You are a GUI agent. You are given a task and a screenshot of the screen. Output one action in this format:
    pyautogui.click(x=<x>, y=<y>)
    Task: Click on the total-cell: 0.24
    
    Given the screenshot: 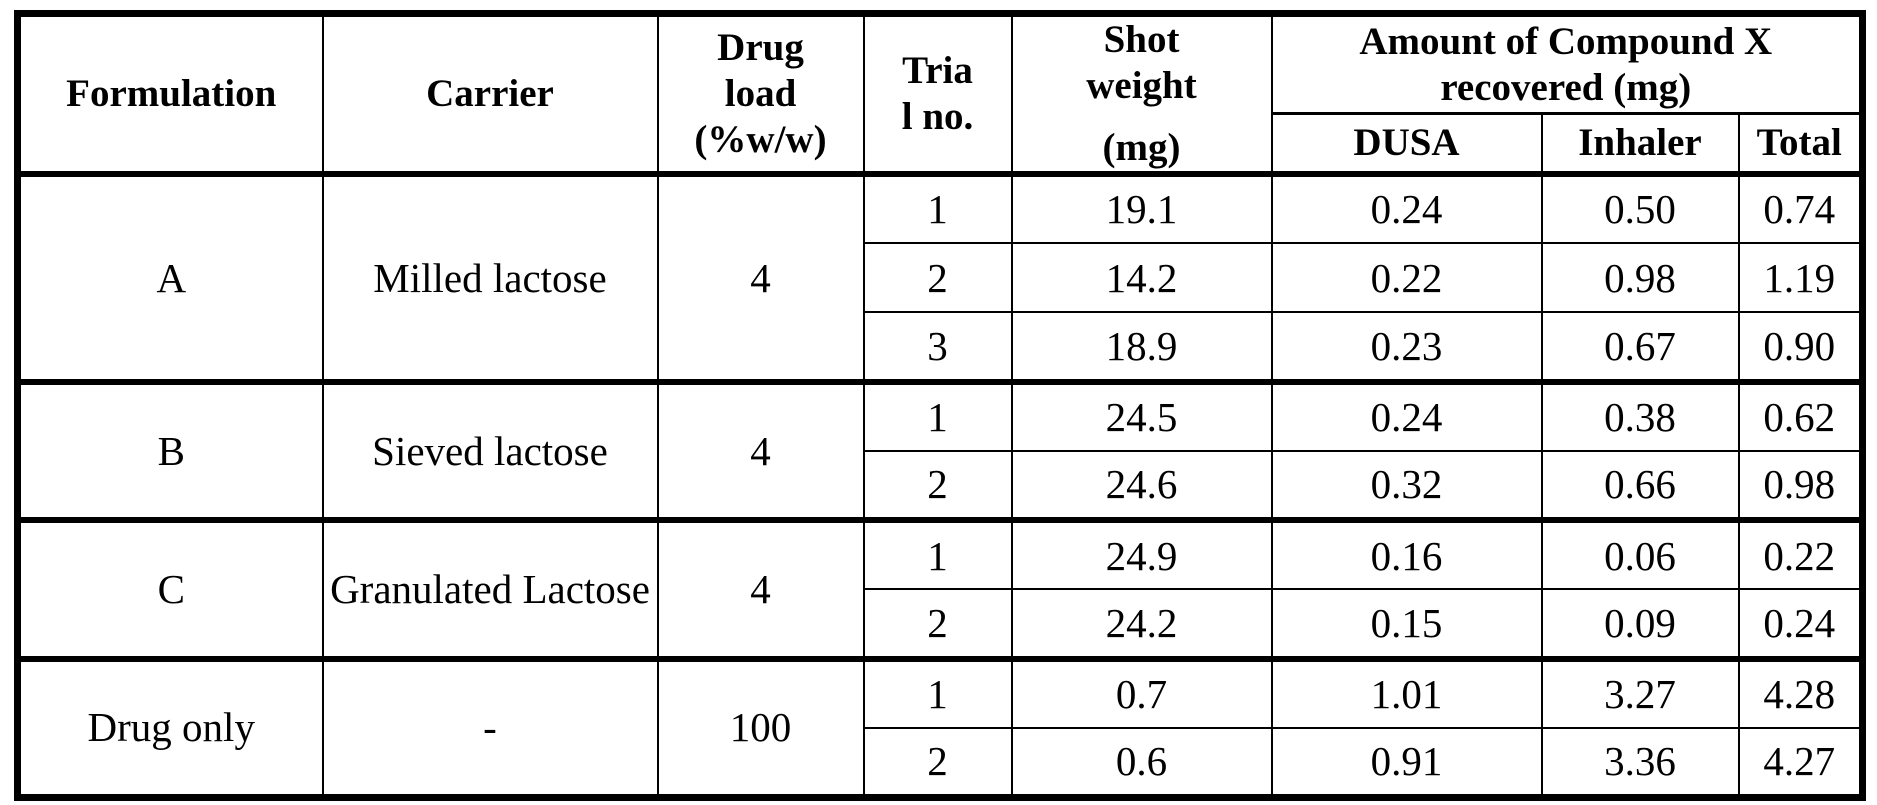 What is the action you would take?
    pyautogui.click(x=1800, y=624)
    